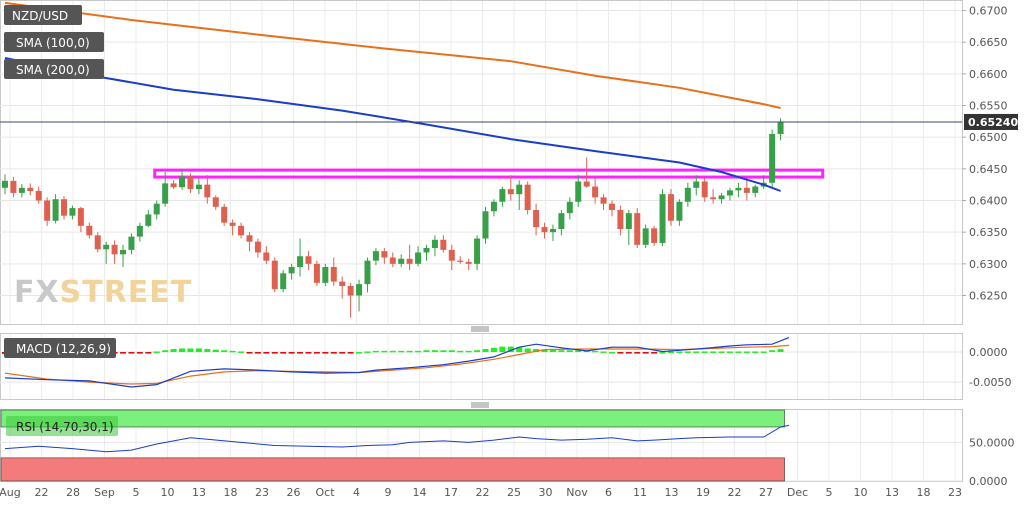  I want to click on rsi-line, so click(397, 438).